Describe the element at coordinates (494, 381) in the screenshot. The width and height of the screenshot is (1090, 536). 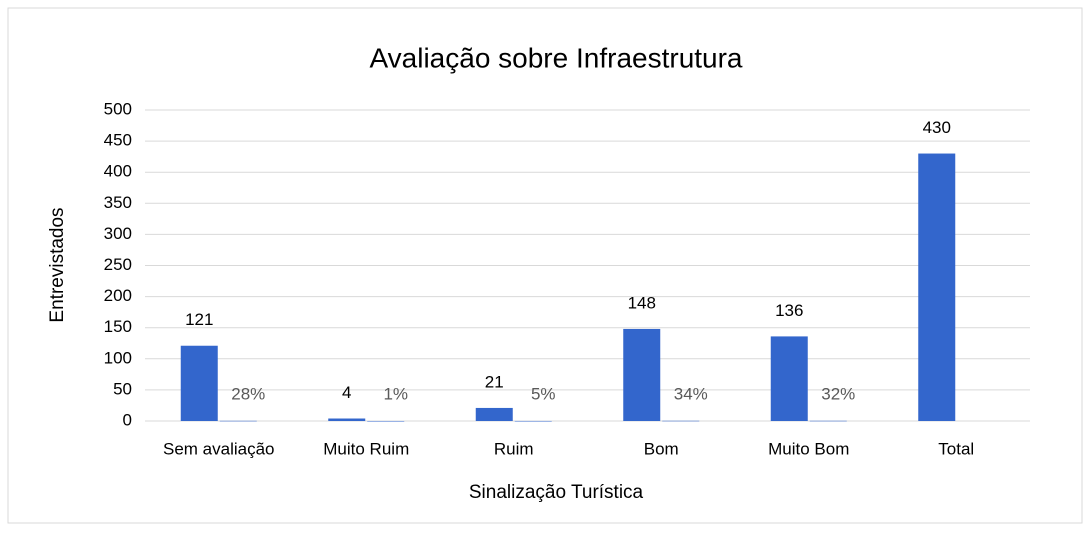
I see `data-label: 21` at that location.